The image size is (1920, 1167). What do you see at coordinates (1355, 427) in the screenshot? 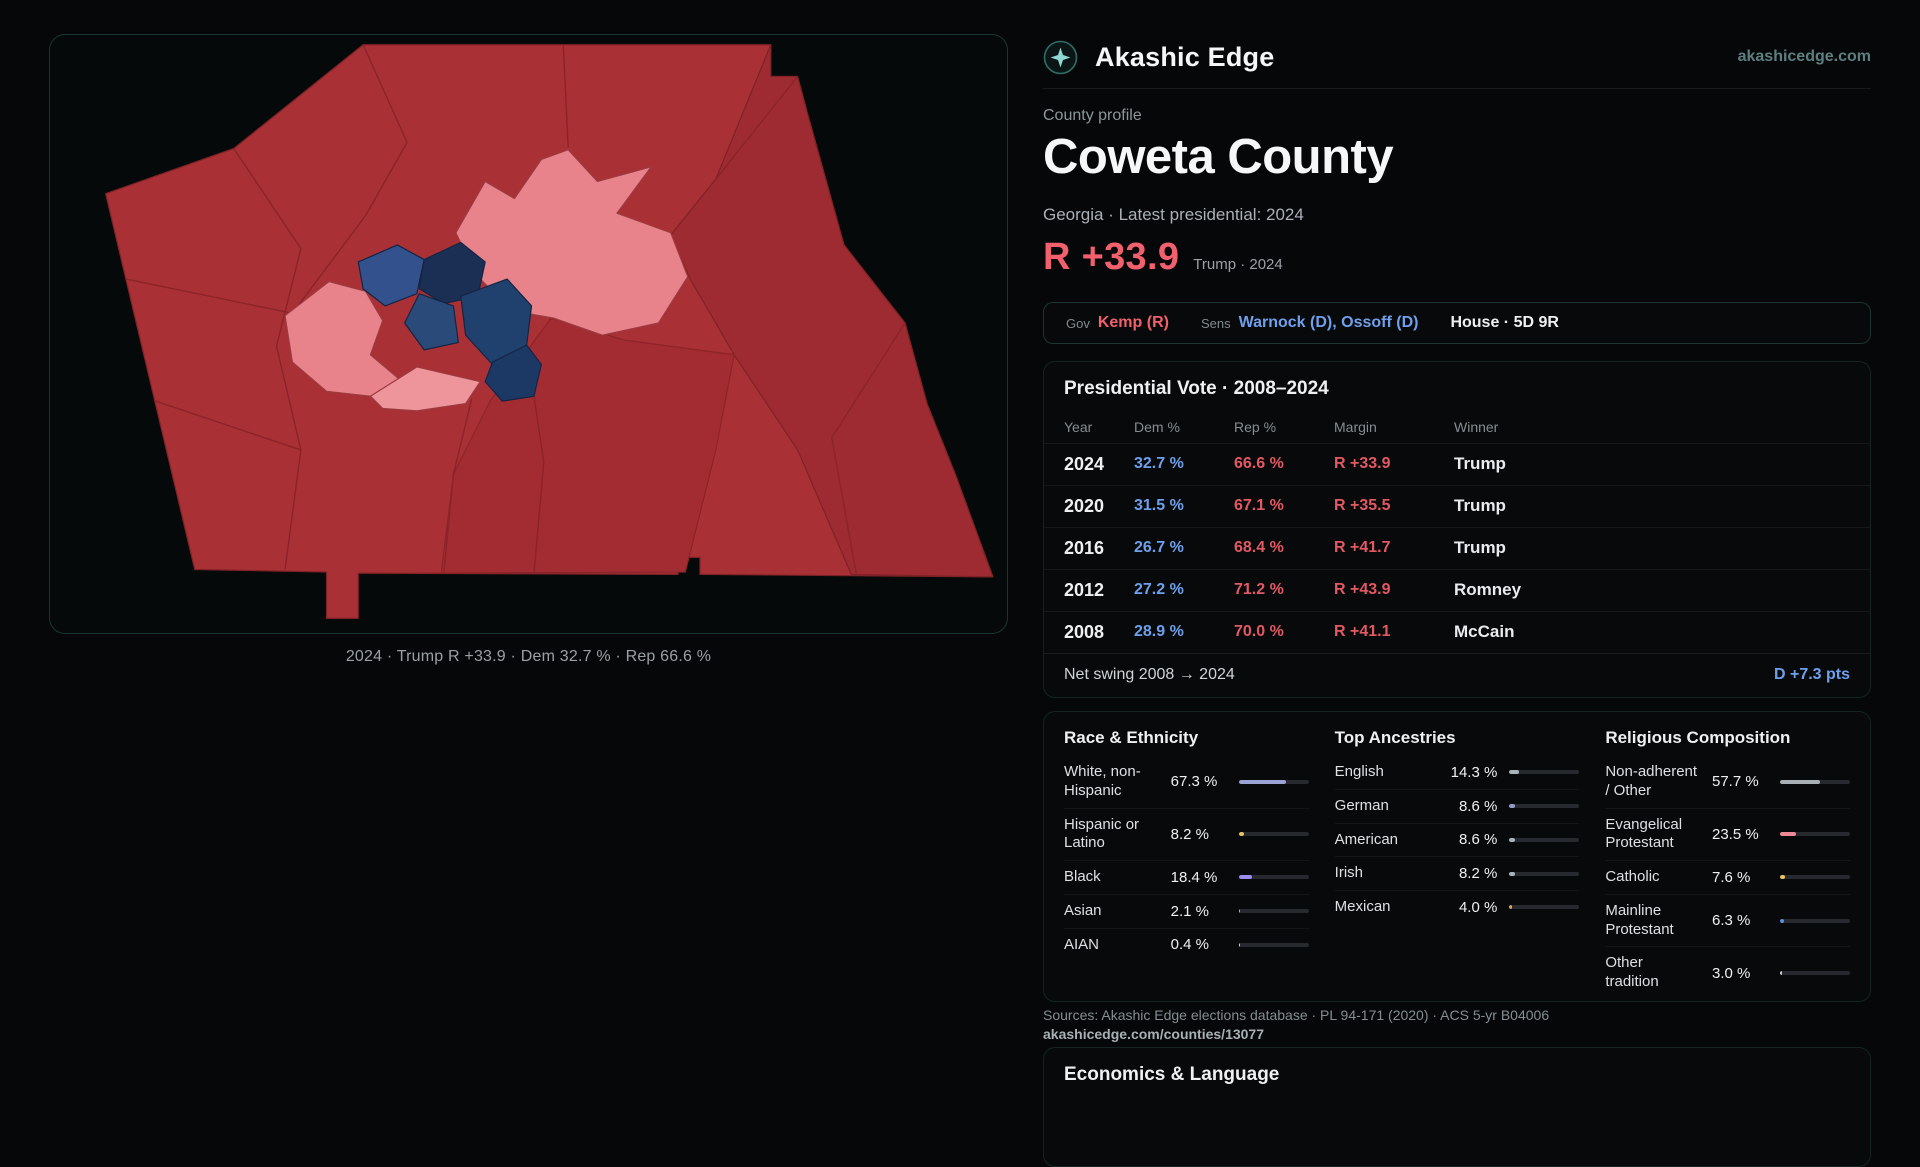
I see `col-margin: Margin` at bounding box center [1355, 427].